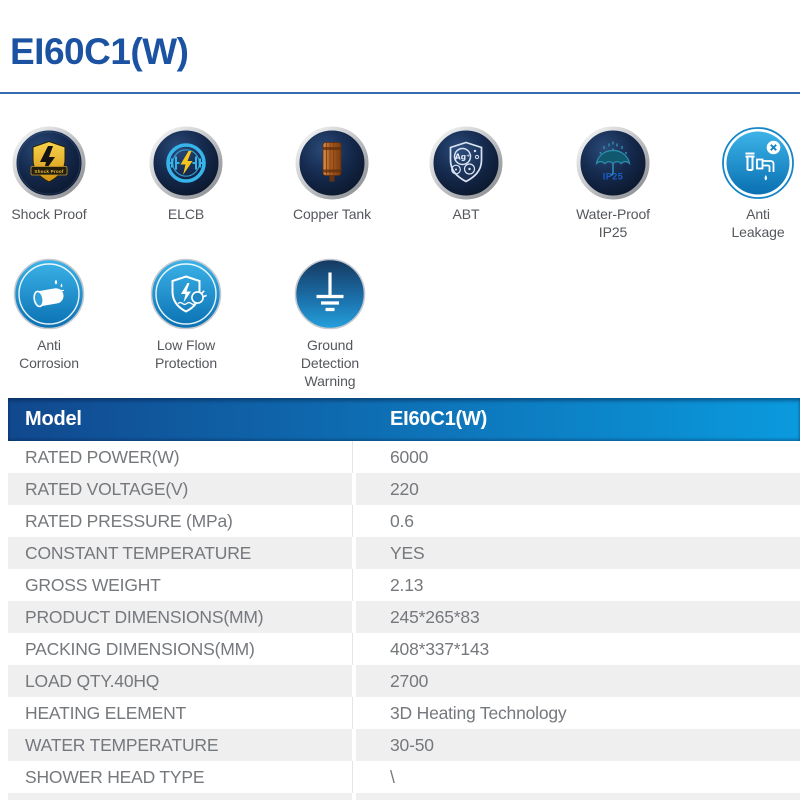 This screenshot has height=800, width=800. What do you see at coordinates (462, 157) in the screenshot?
I see `silver-ion-text: Ag⁺` at bounding box center [462, 157].